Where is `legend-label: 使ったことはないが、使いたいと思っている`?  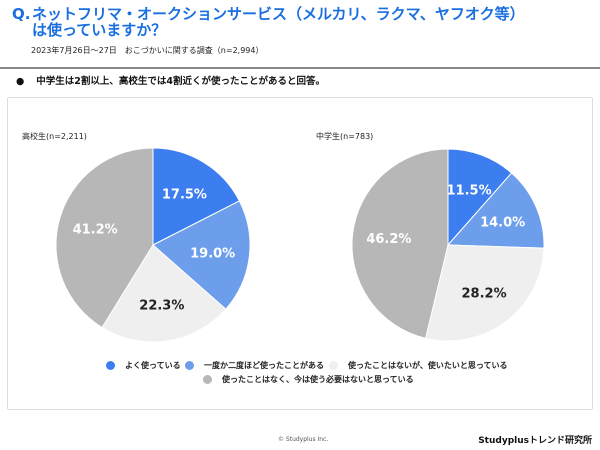 legend-label: 使ったことはないが、使いたいと思っている is located at coordinates (428, 365).